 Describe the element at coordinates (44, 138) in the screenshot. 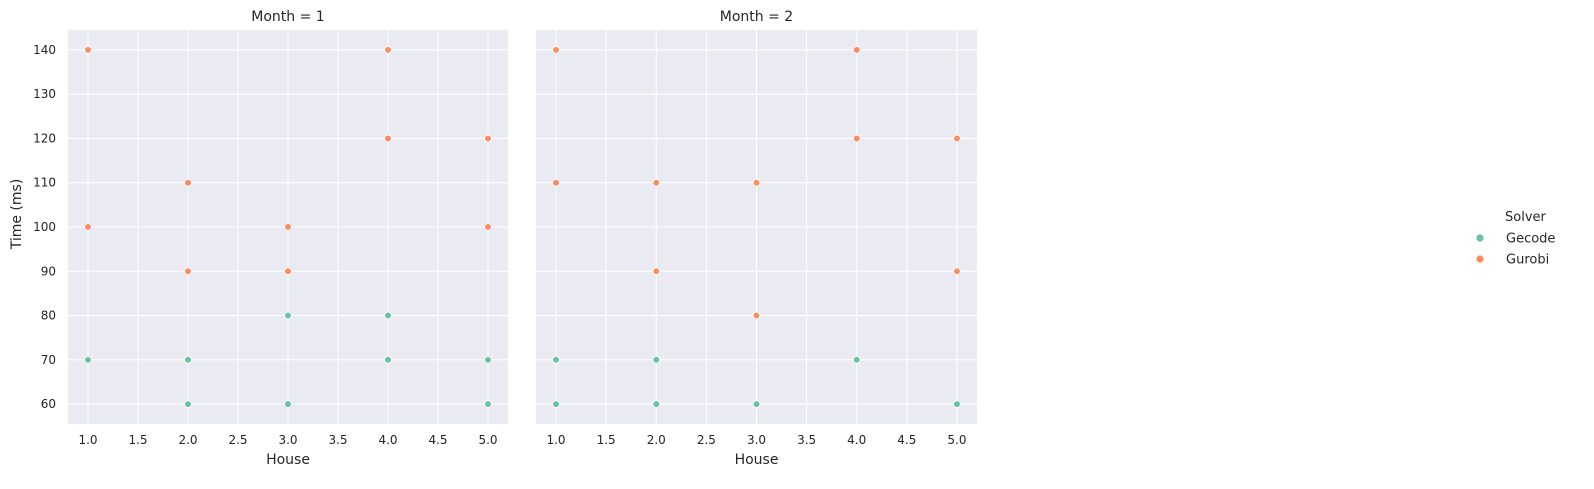

I see `y-tick-label: 120` at that location.